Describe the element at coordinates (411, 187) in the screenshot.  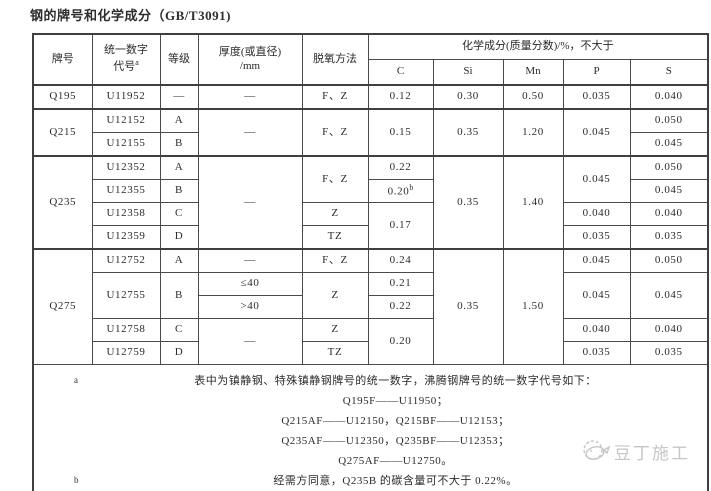
I see `footnote-ref-b: b` at that location.